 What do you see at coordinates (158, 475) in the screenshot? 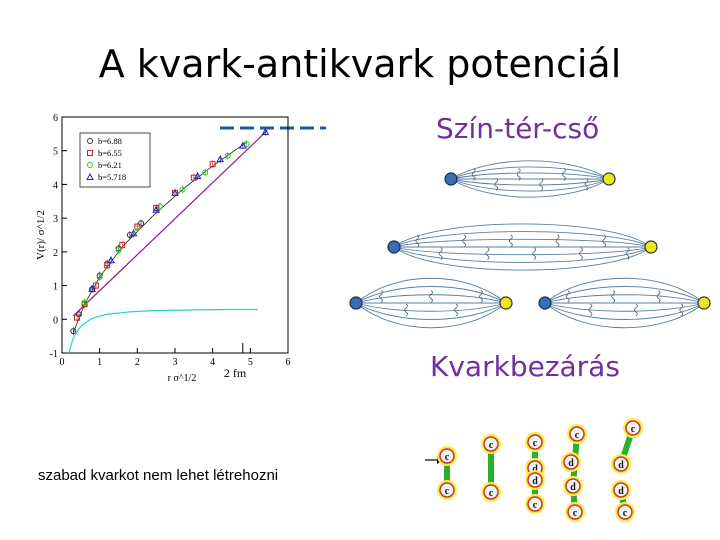
I see `caption-text: szabad kvarkot nem lehet létrehozni` at bounding box center [158, 475].